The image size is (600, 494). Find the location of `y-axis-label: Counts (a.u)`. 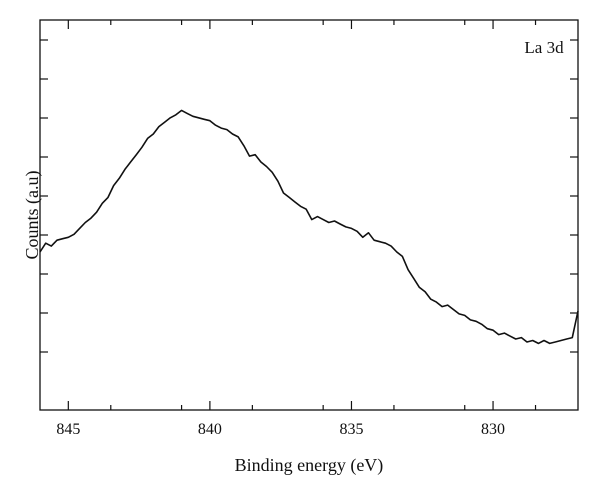

y-axis-label: Counts (a.u) is located at coordinates (32, 215).